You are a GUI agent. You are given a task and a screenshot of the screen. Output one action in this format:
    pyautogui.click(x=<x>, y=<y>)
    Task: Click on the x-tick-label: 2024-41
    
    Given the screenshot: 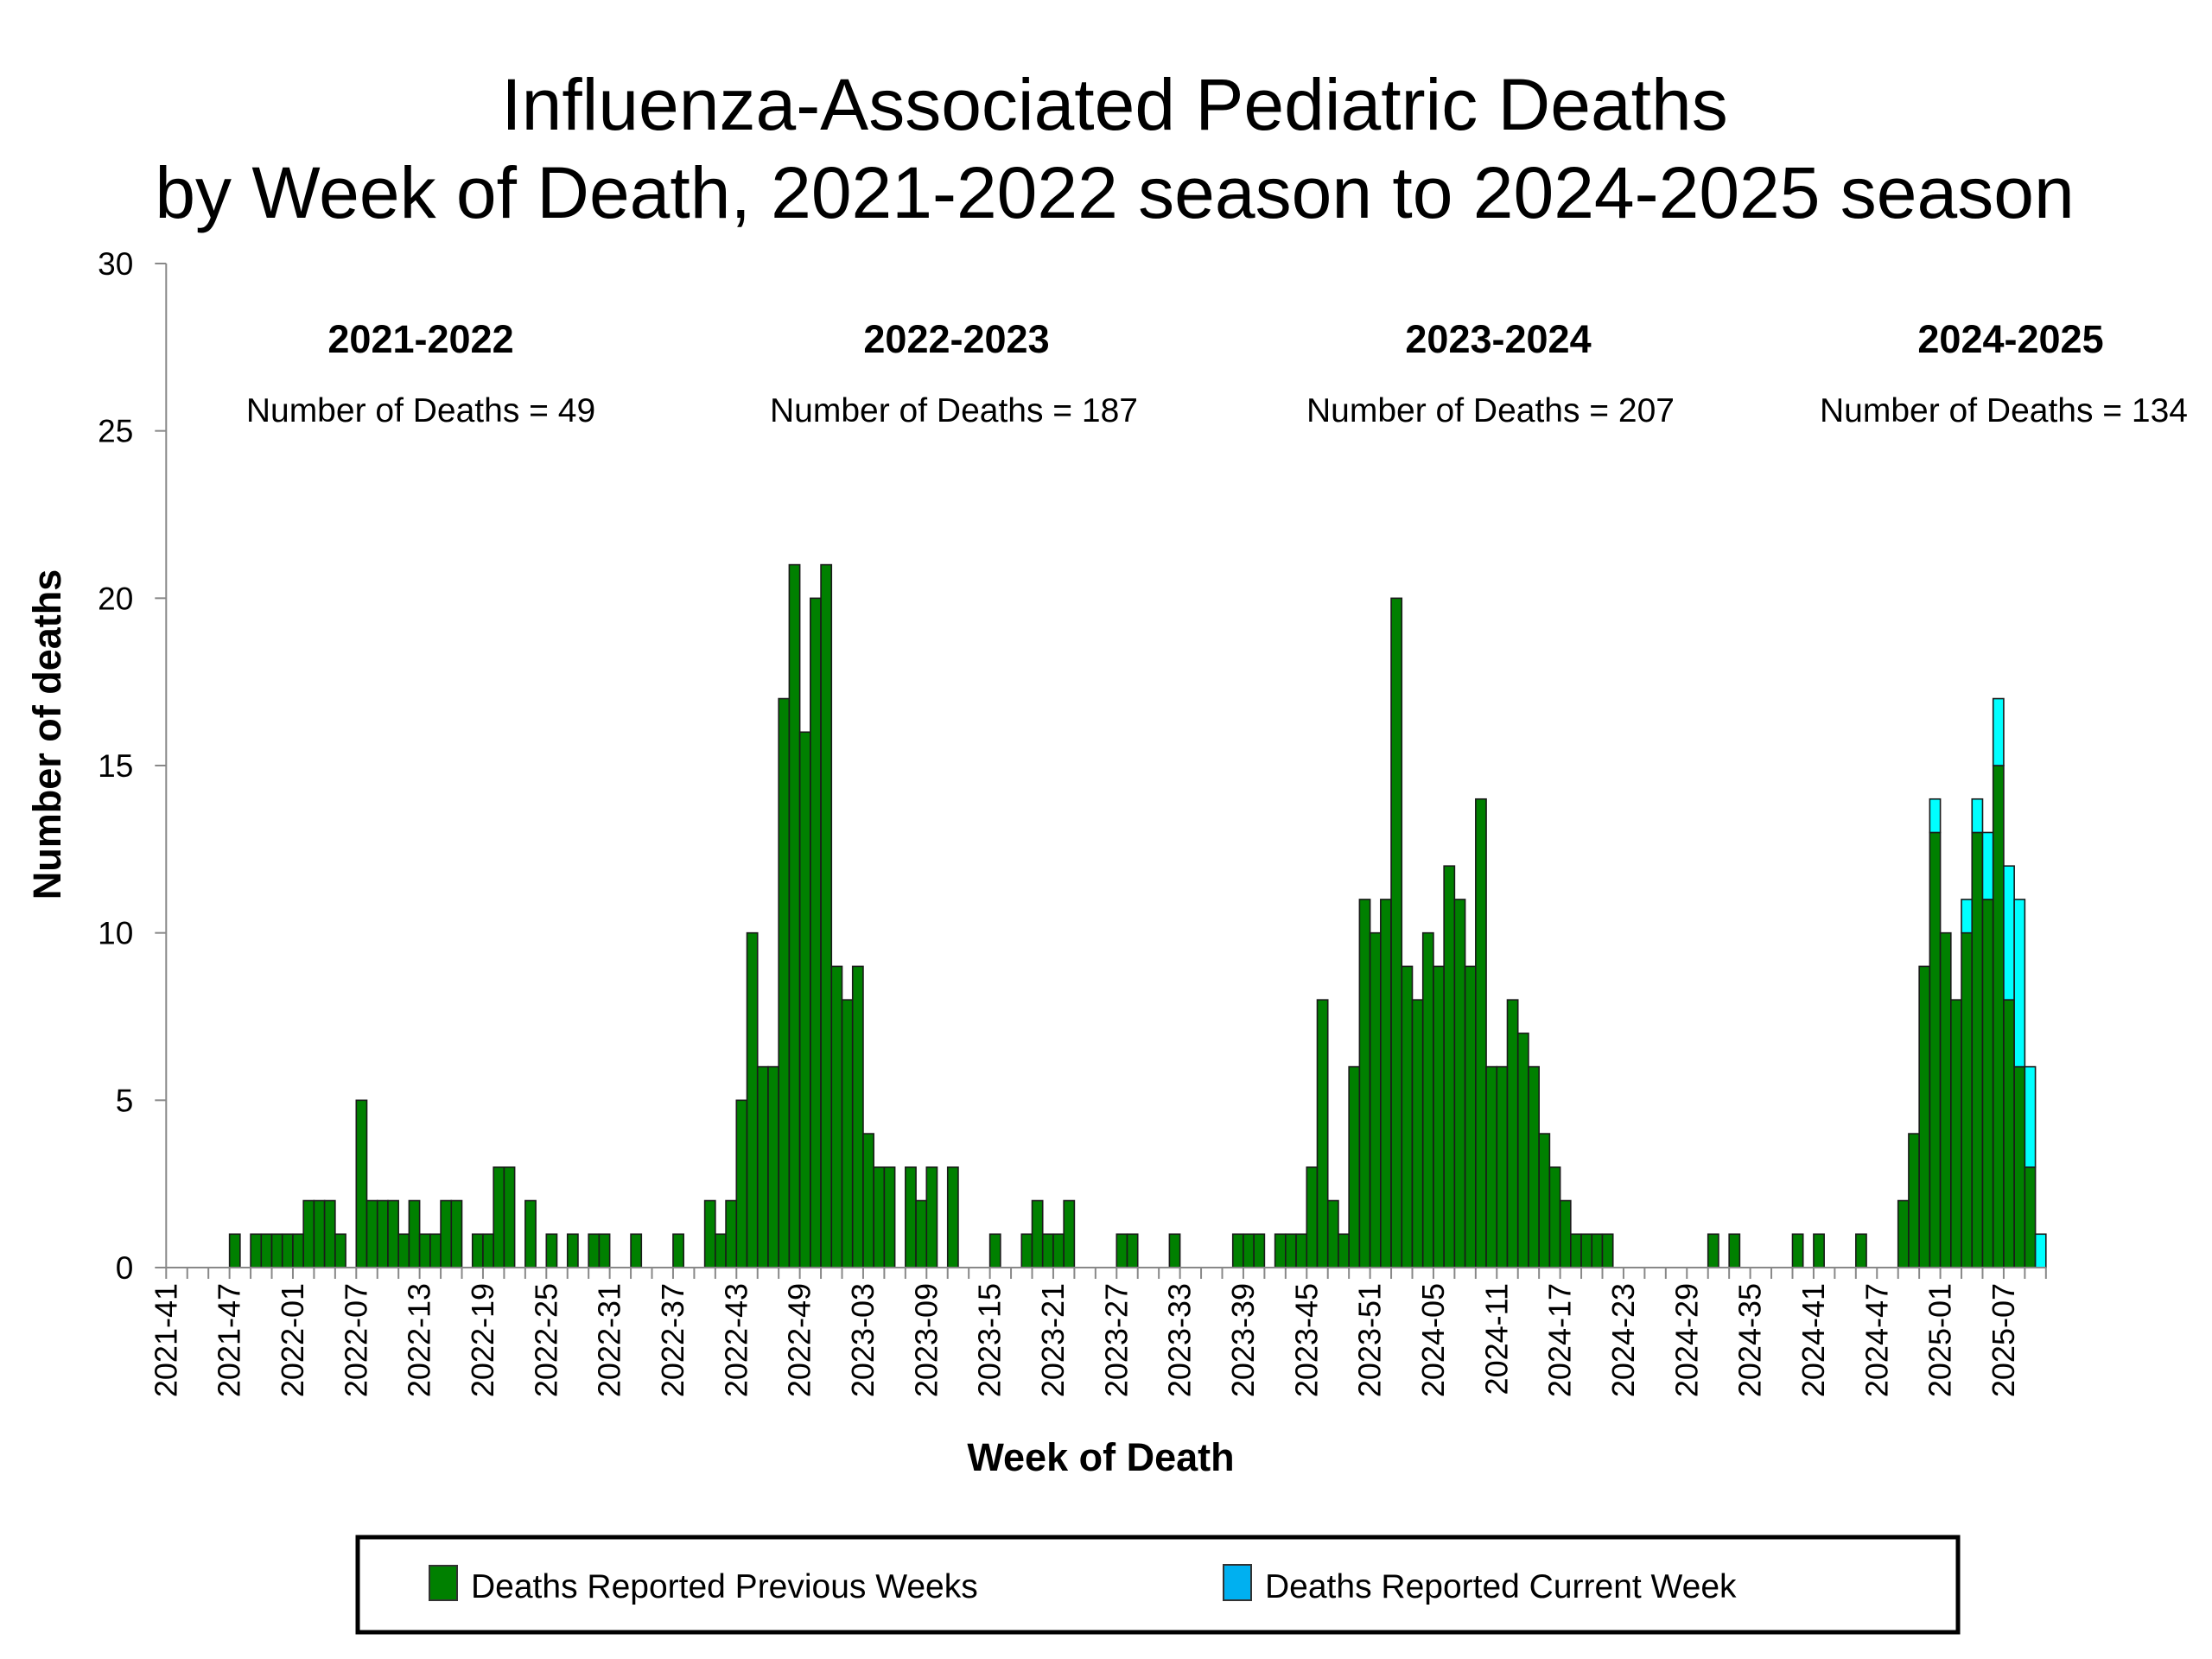 What is the action you would take?
    pyautogui.click(x=1813, y=1340)
    